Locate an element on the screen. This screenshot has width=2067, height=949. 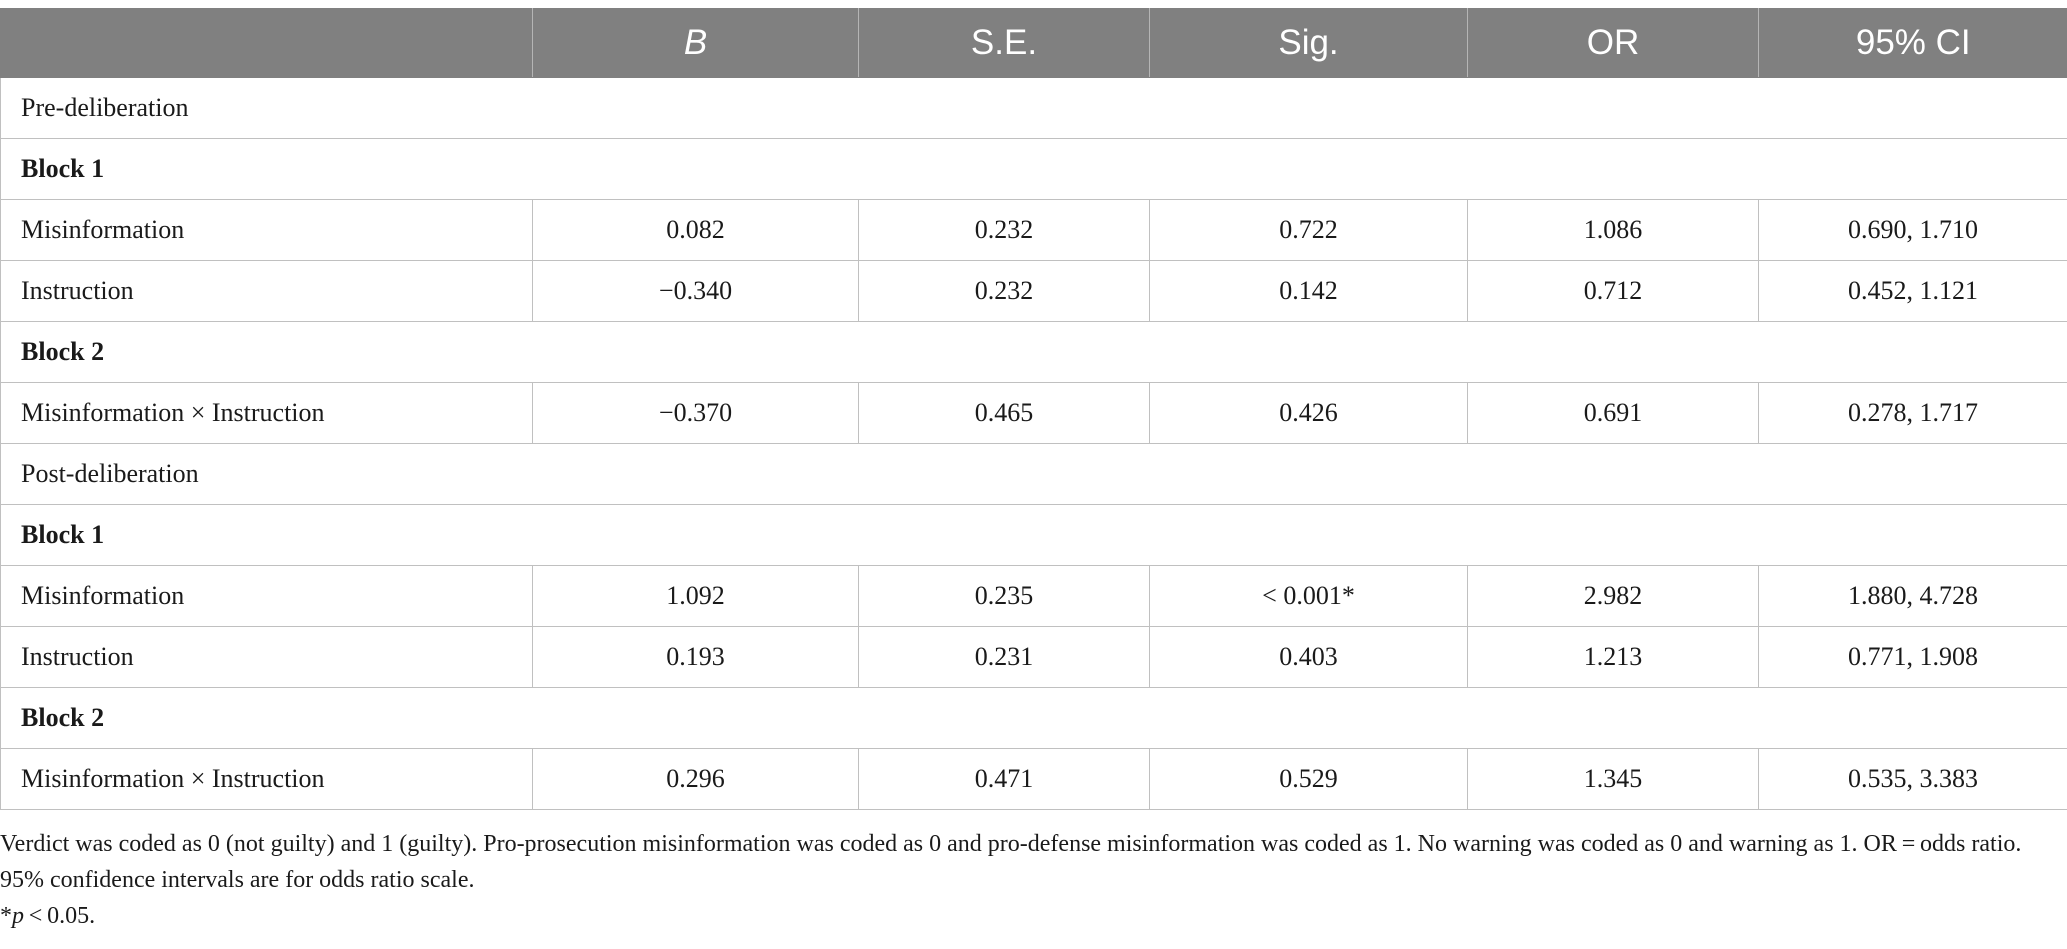
header-row: B S.E. Sig. OR 95% CI is located at coordinates (1033, 43).